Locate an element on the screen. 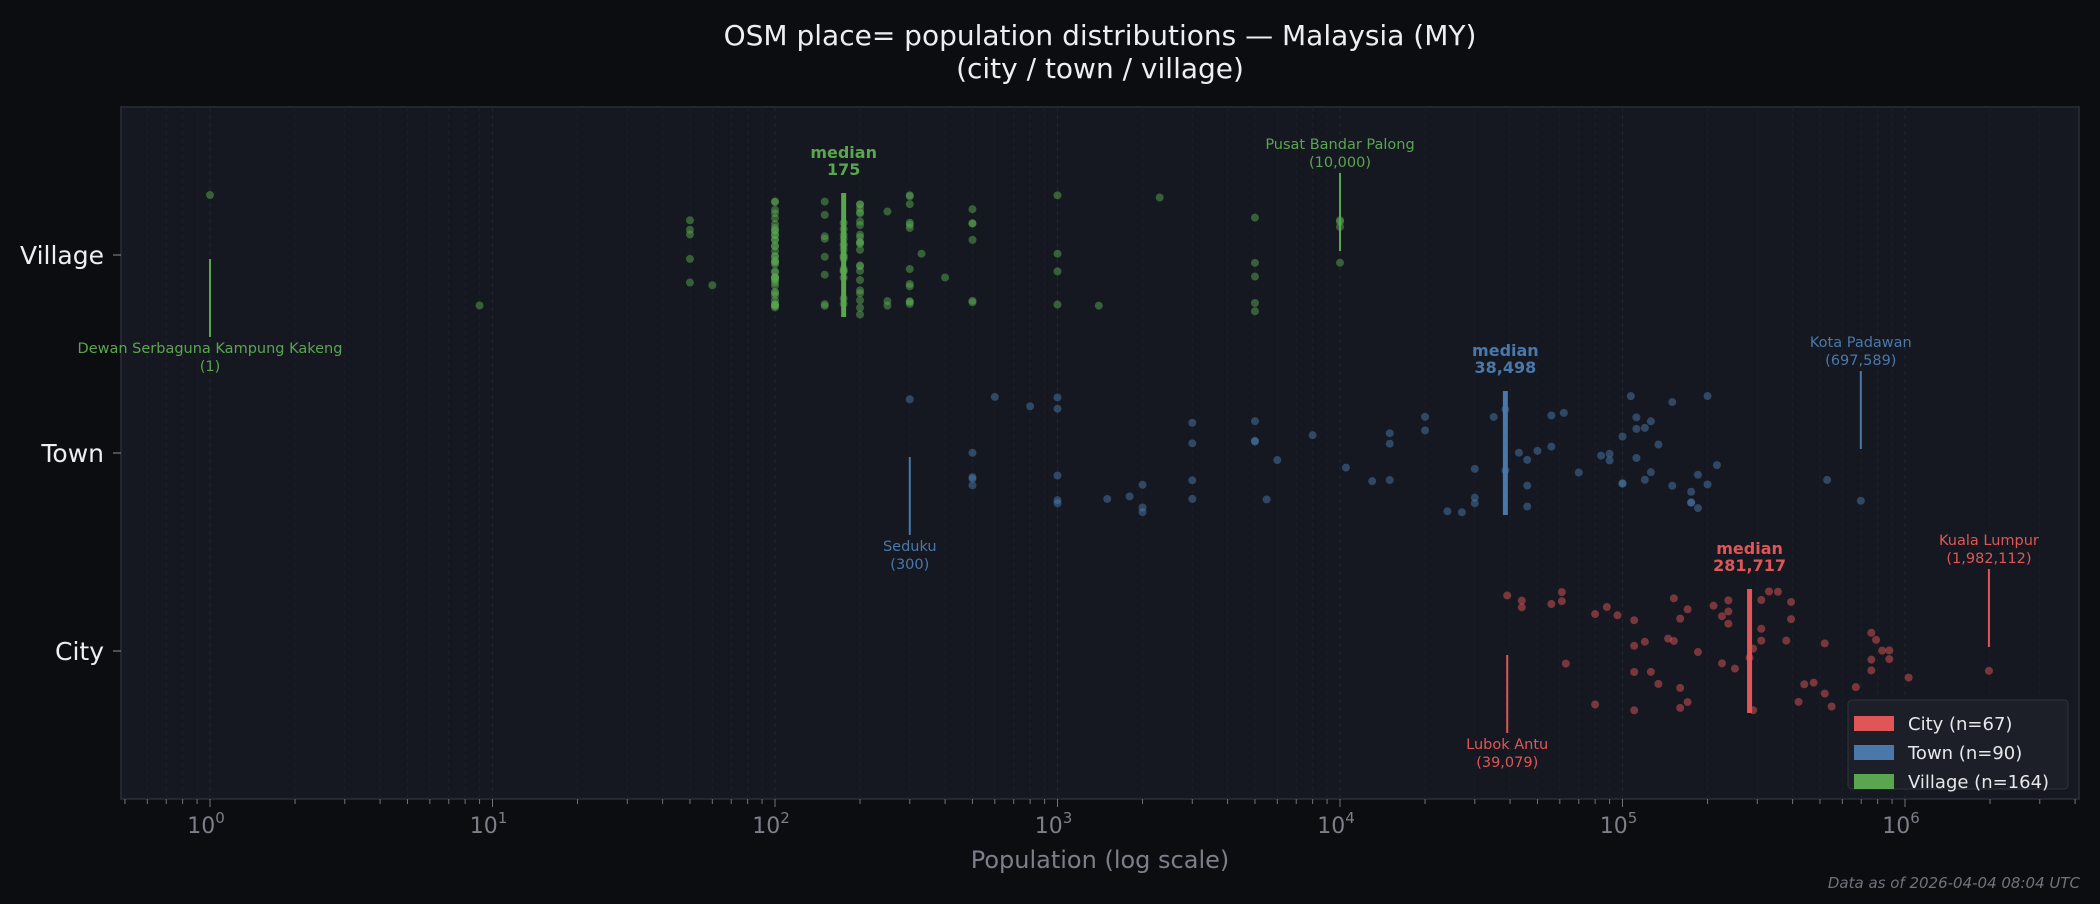 The width and height of the screenshot is (2100, 904). y-tick-label-town: Town is located at coordinates (72, 453).